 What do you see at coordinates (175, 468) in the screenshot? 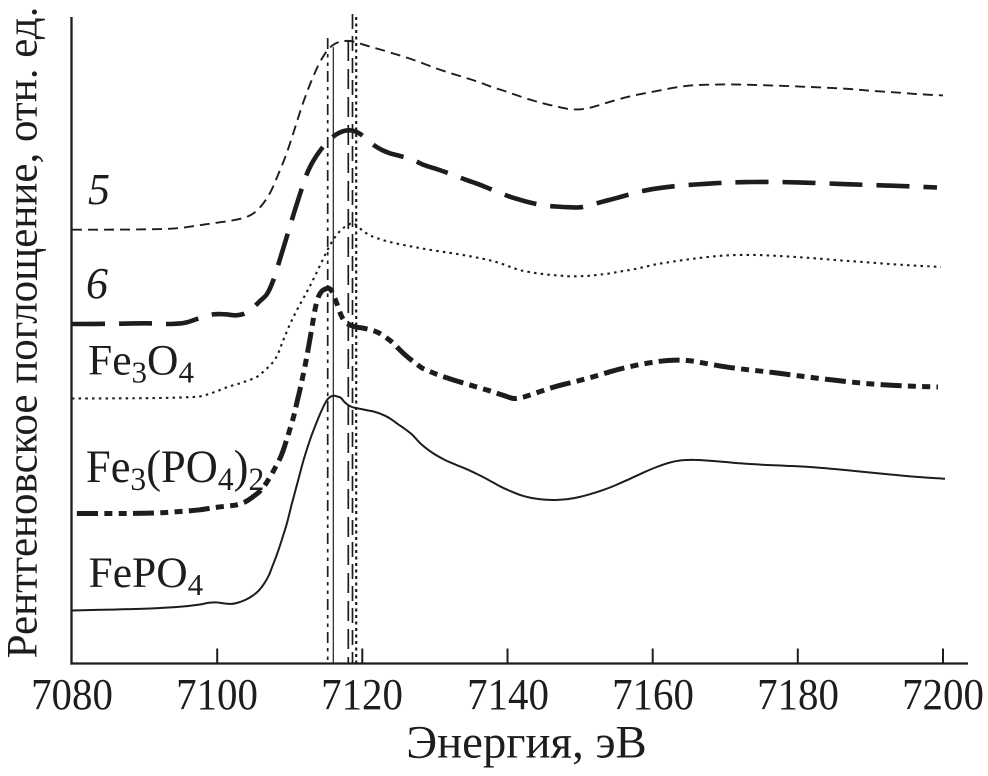
I see `svg-text: Fe3 (PO4 )2` at bounding box center [175, 468].